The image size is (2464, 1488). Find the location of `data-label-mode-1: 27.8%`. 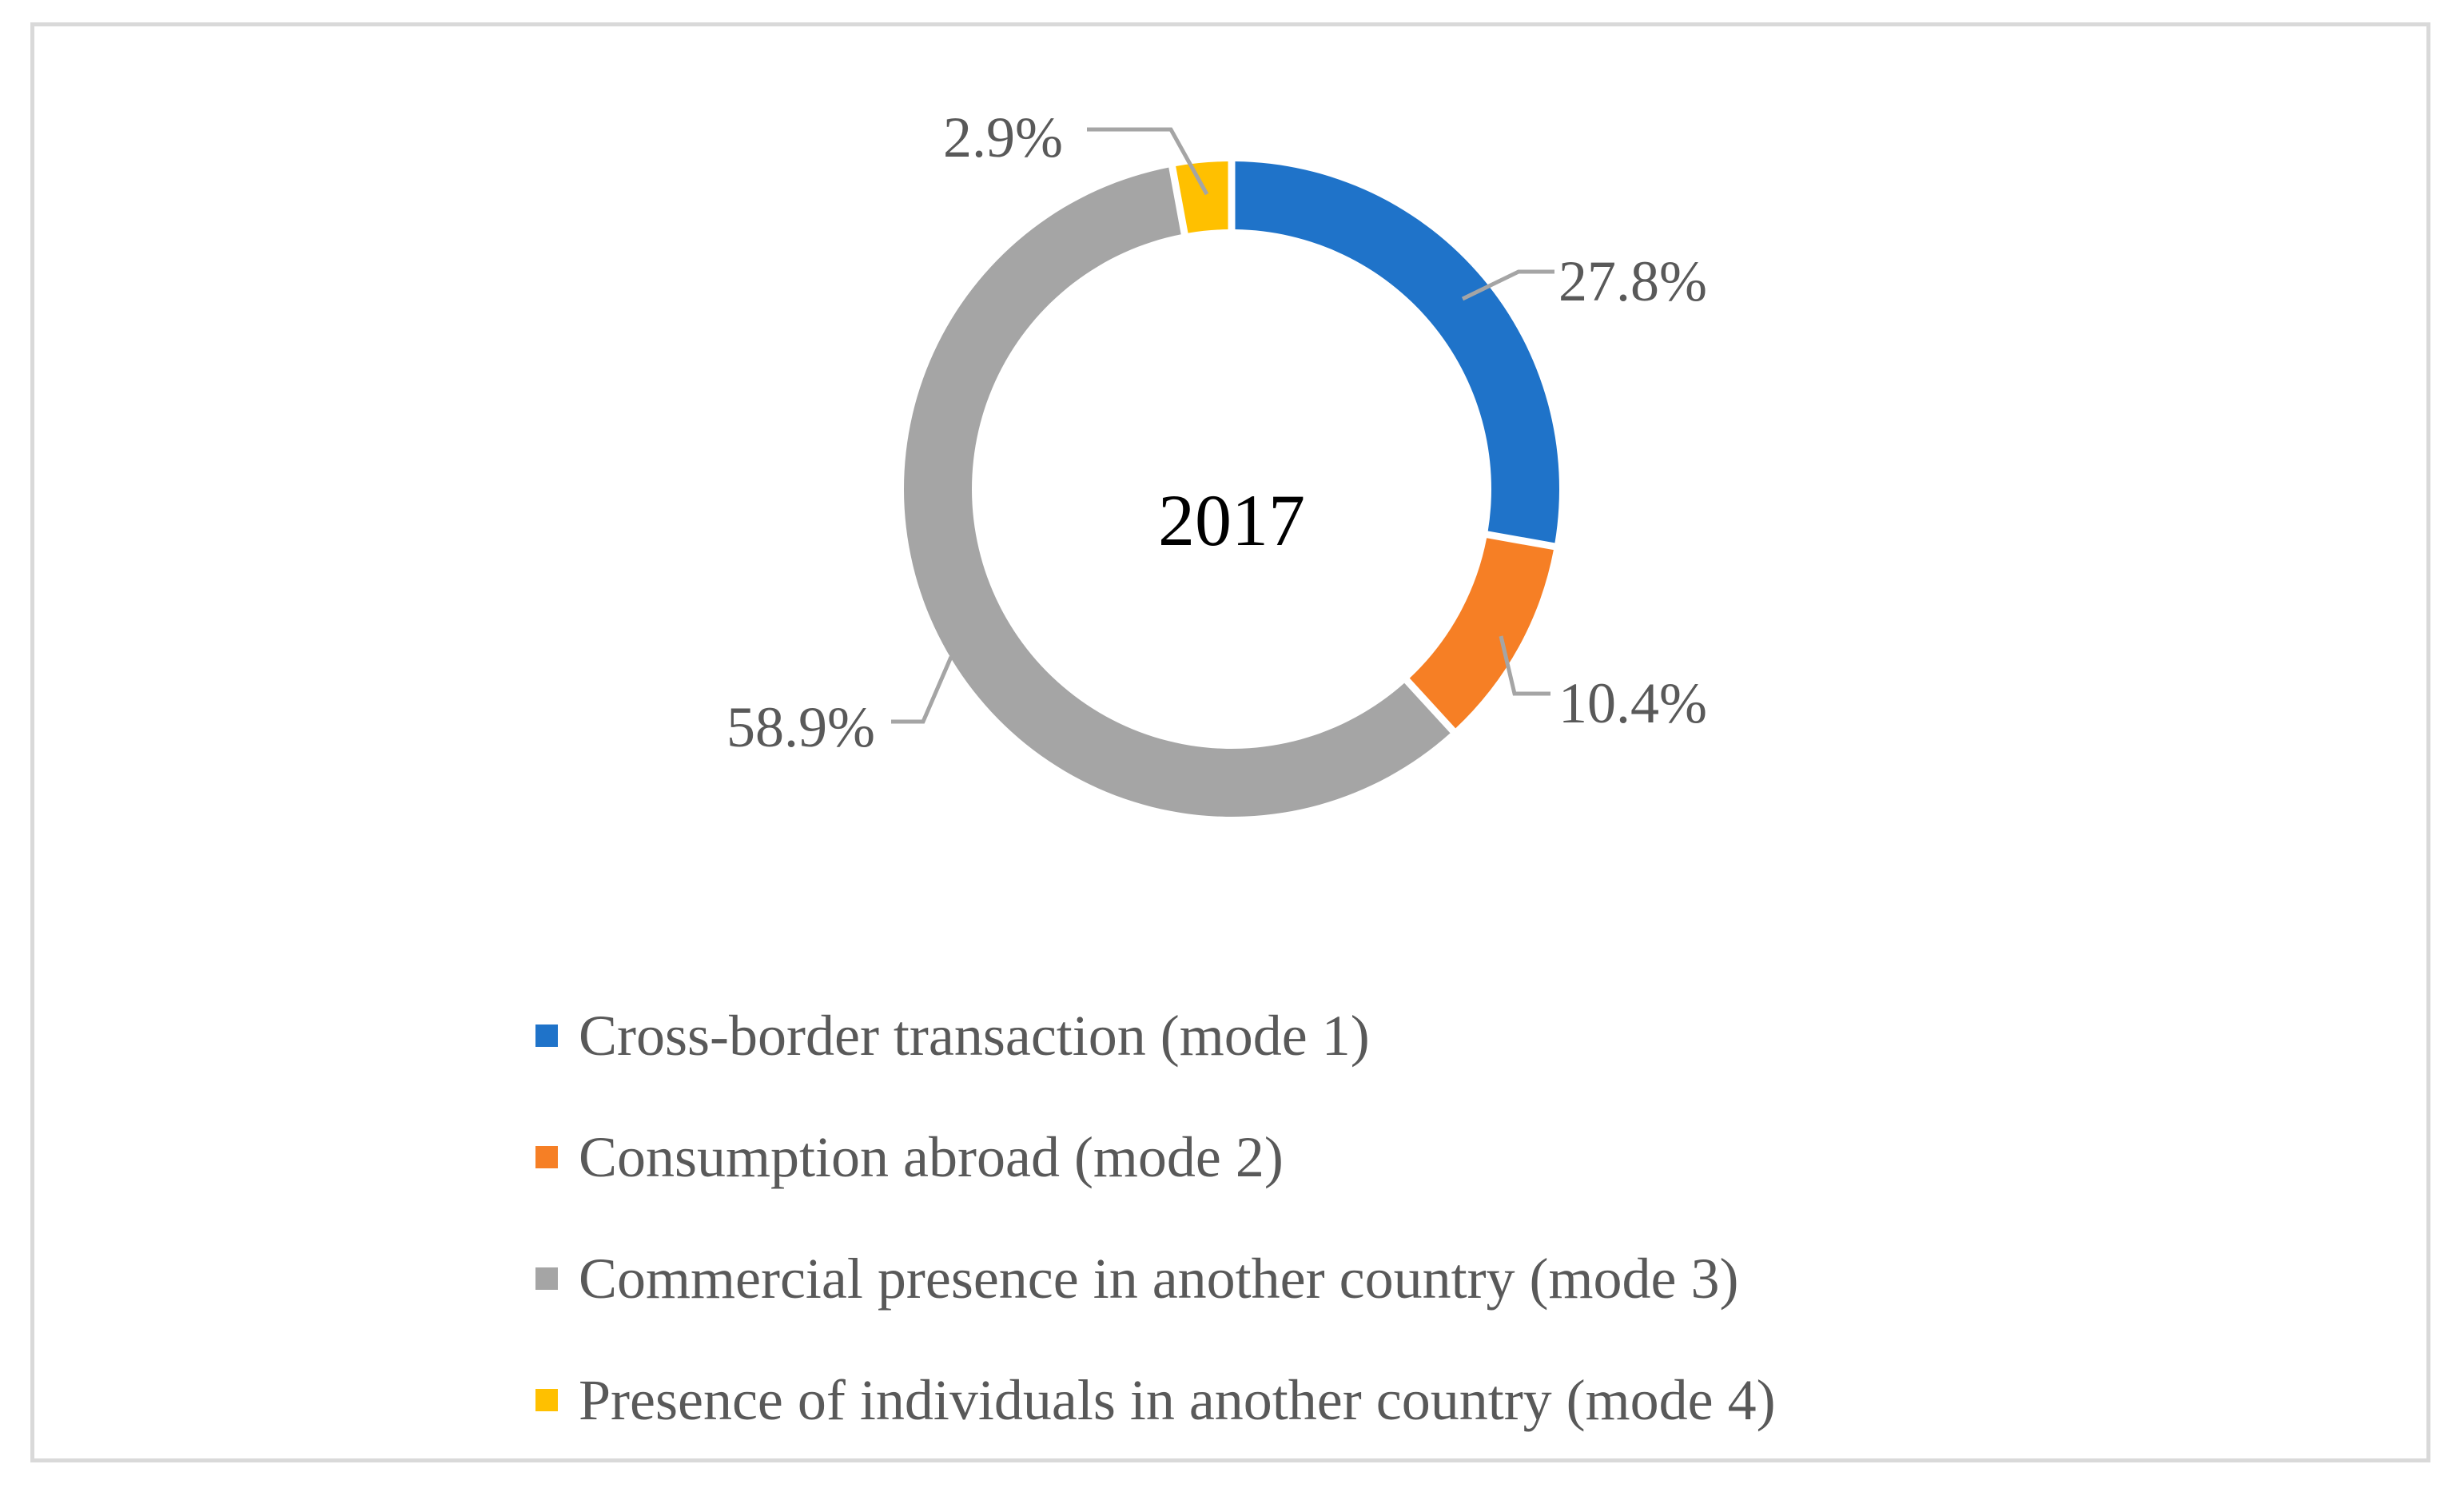

data-label-mode-1: 27.8% is located at coordinates (1632, 281).